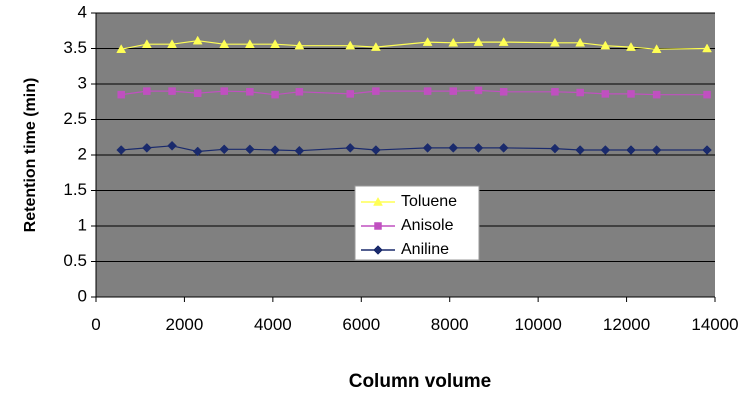 The image size is (741, 400). What do you see at coordinates (378, 226) in the screenshot?
I see `legend-marker-anisole` at bounding box center [378, 226].